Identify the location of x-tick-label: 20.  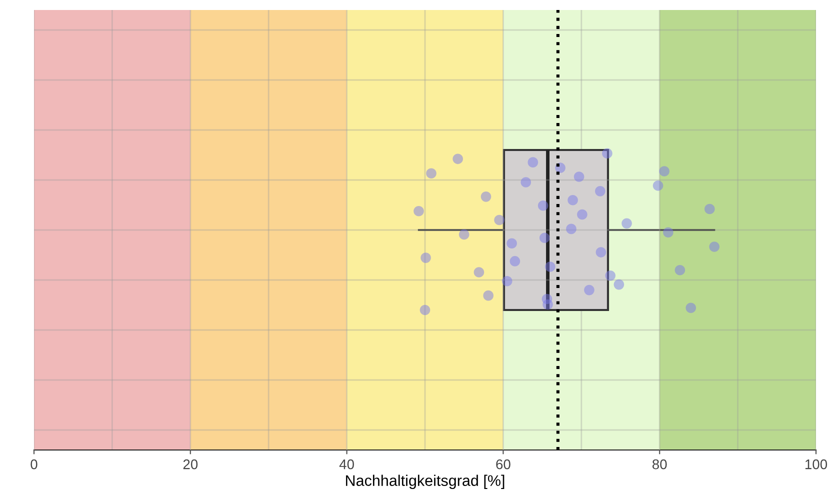
(190, 464).